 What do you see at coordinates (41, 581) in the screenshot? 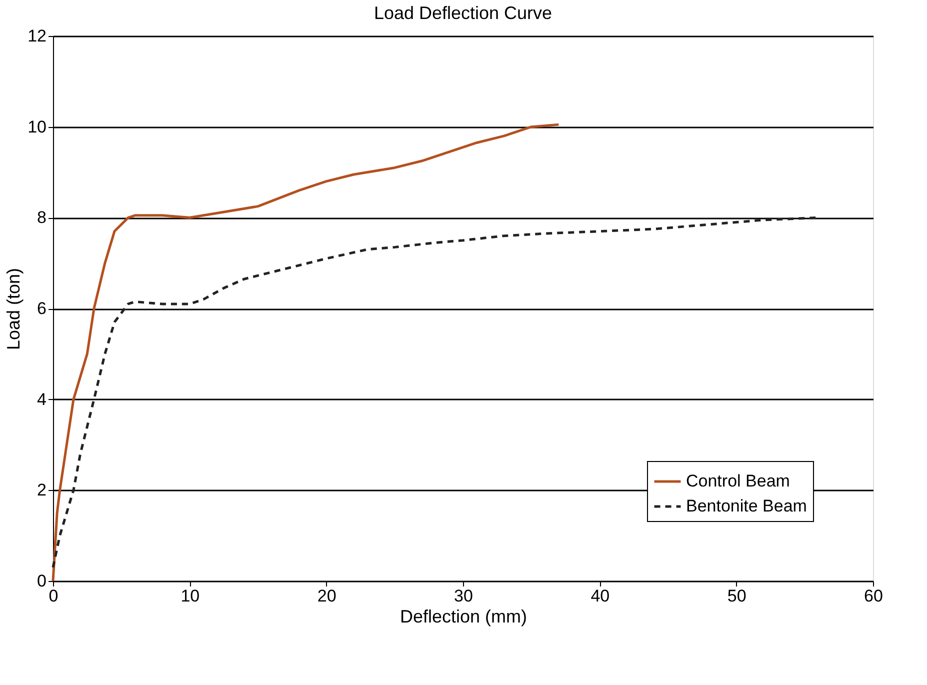
I see `y-tick-label: 0` at bounding box center [41, 581].